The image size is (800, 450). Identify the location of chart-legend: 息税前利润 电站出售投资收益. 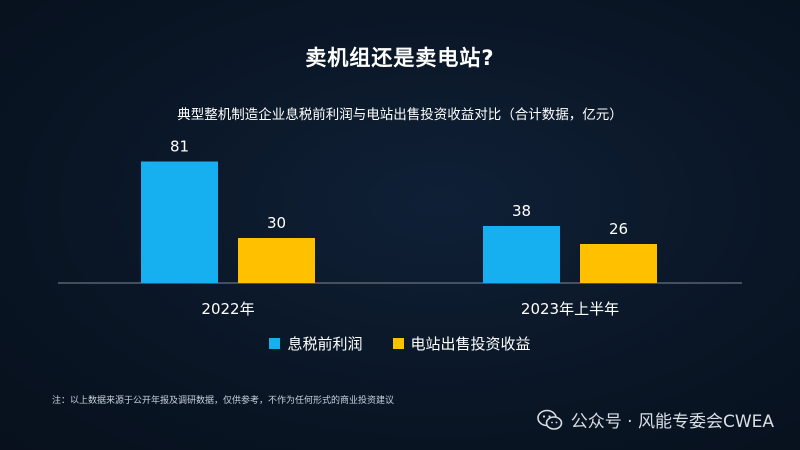
(400, 343).